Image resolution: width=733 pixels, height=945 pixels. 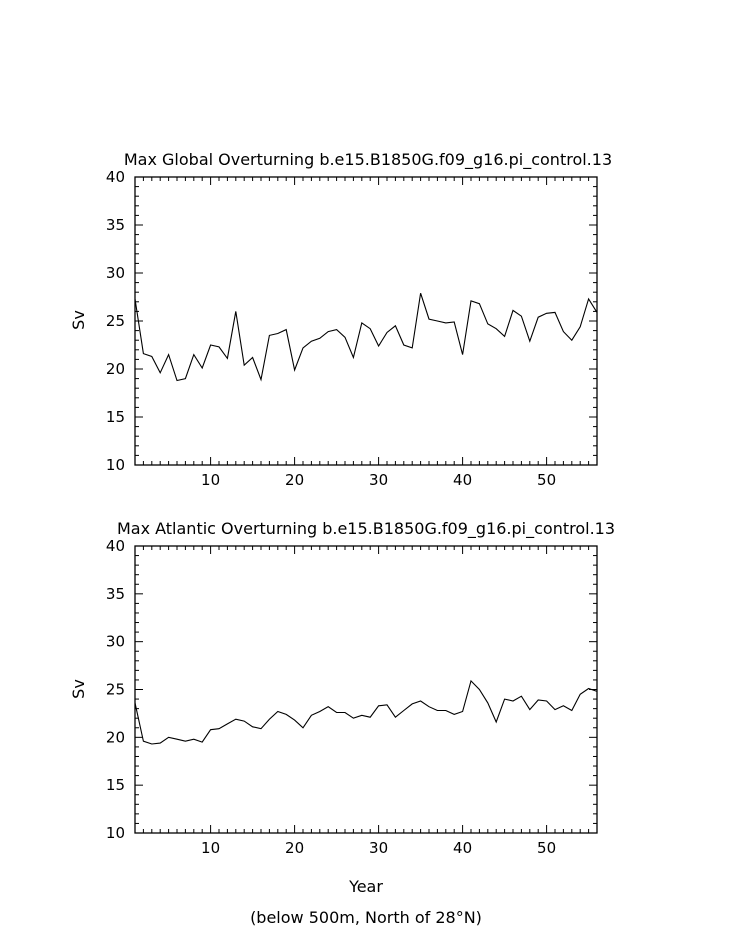 What do you see at coordinates (546, 480) in the screenshot?
I see `global-x-tick-label: 50` at bounding box center [546, 480].